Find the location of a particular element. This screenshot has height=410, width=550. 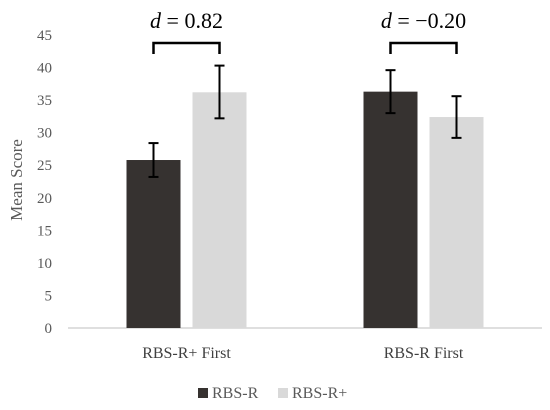

category-labels: RBS-R+ First RBS-R First is located at coordinates (303, 353).